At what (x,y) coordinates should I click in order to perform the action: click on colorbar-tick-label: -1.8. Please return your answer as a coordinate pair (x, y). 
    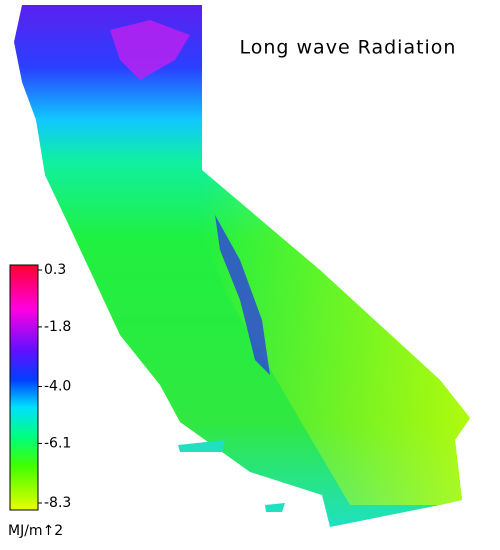
    Looking at the image, I should click on (57, 327).